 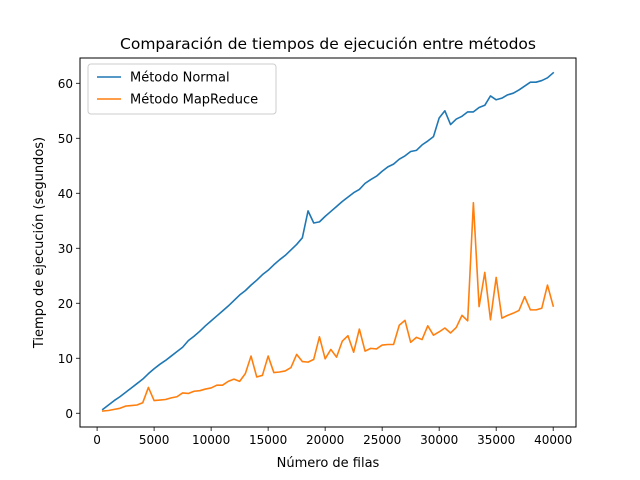 What do you see at coordinates (65, 304) in the screenshot?
I see `y-tick-label: 20` at bounding box center [65, 304].